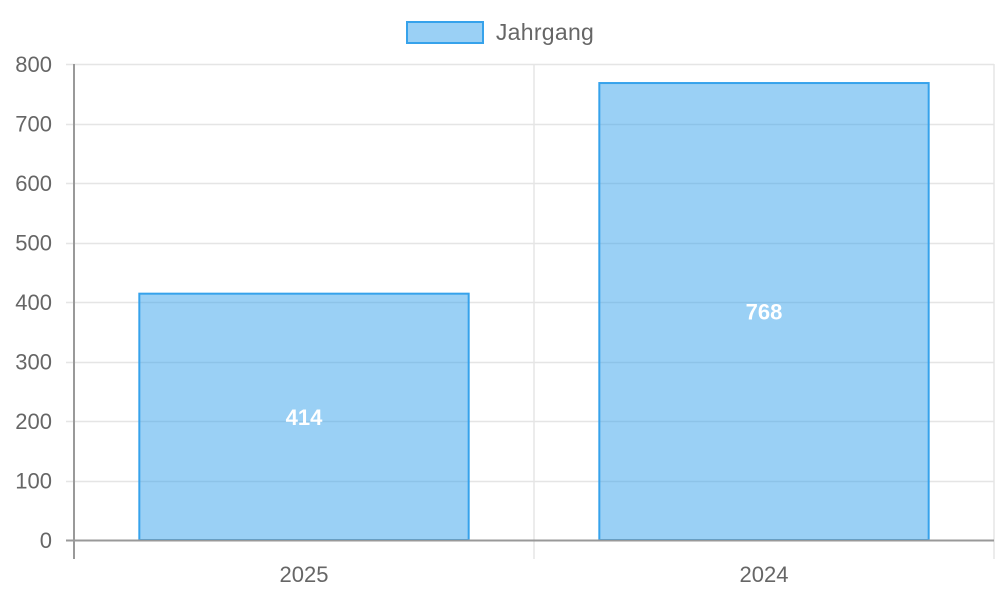  What do you see at coordinates (33, 64) in the screenshot?
I see `y-tick-label: 800` at bounding box center [33, 64].